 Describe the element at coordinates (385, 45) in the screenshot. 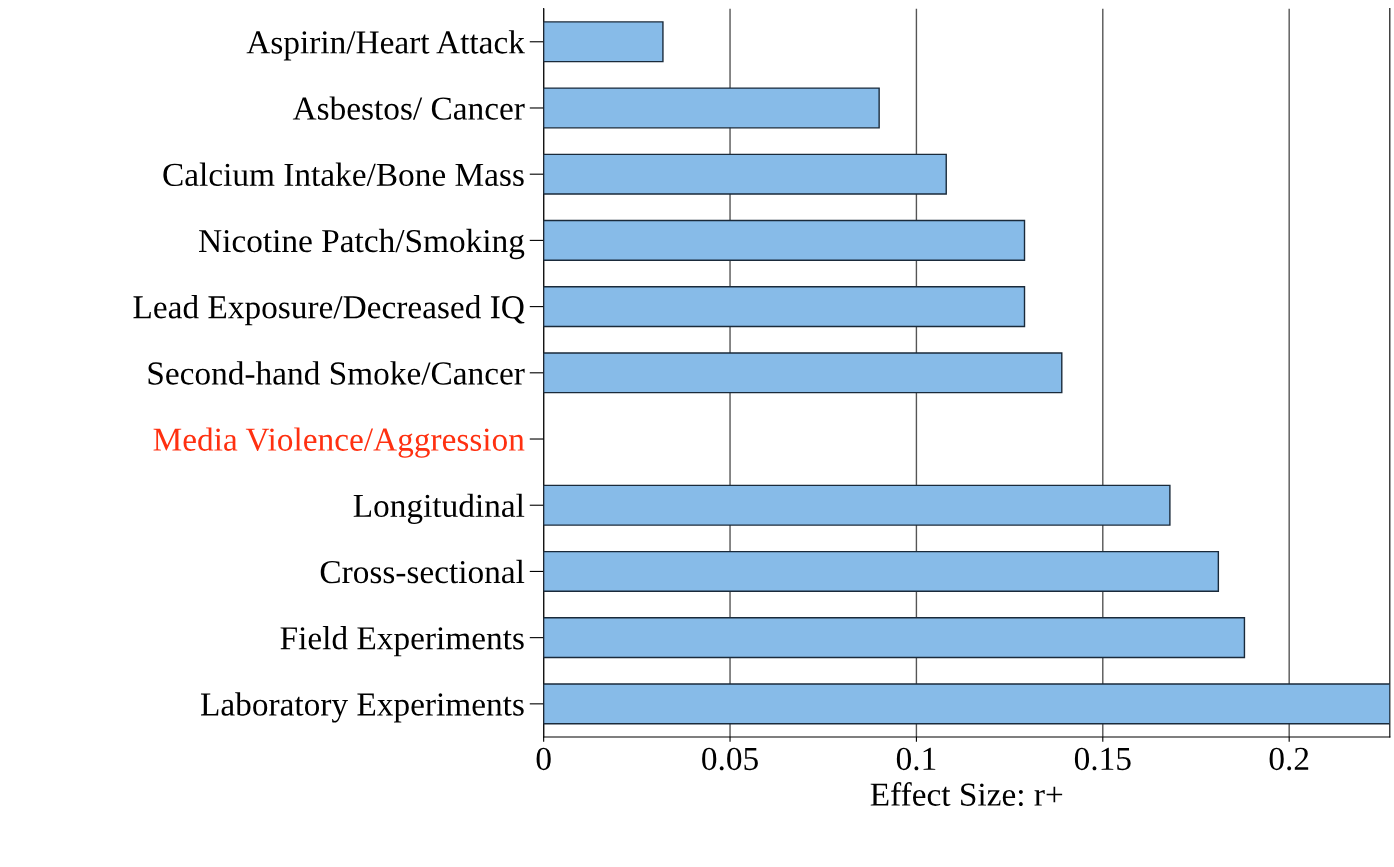

I see `y-tick-label: Aspirin/Heart Attack` at that location.